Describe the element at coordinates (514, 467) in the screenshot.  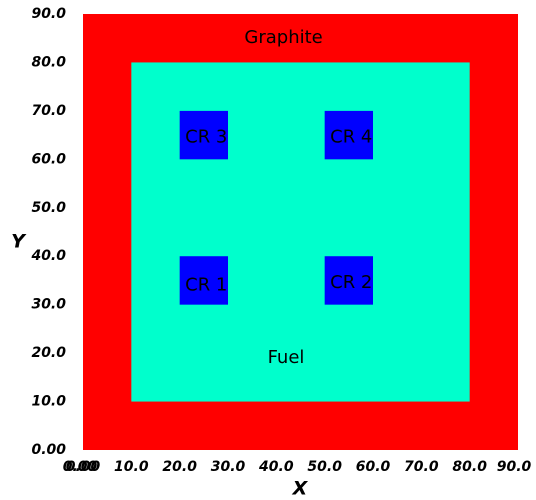
I see `x-tick-label: 90.0` at that location.